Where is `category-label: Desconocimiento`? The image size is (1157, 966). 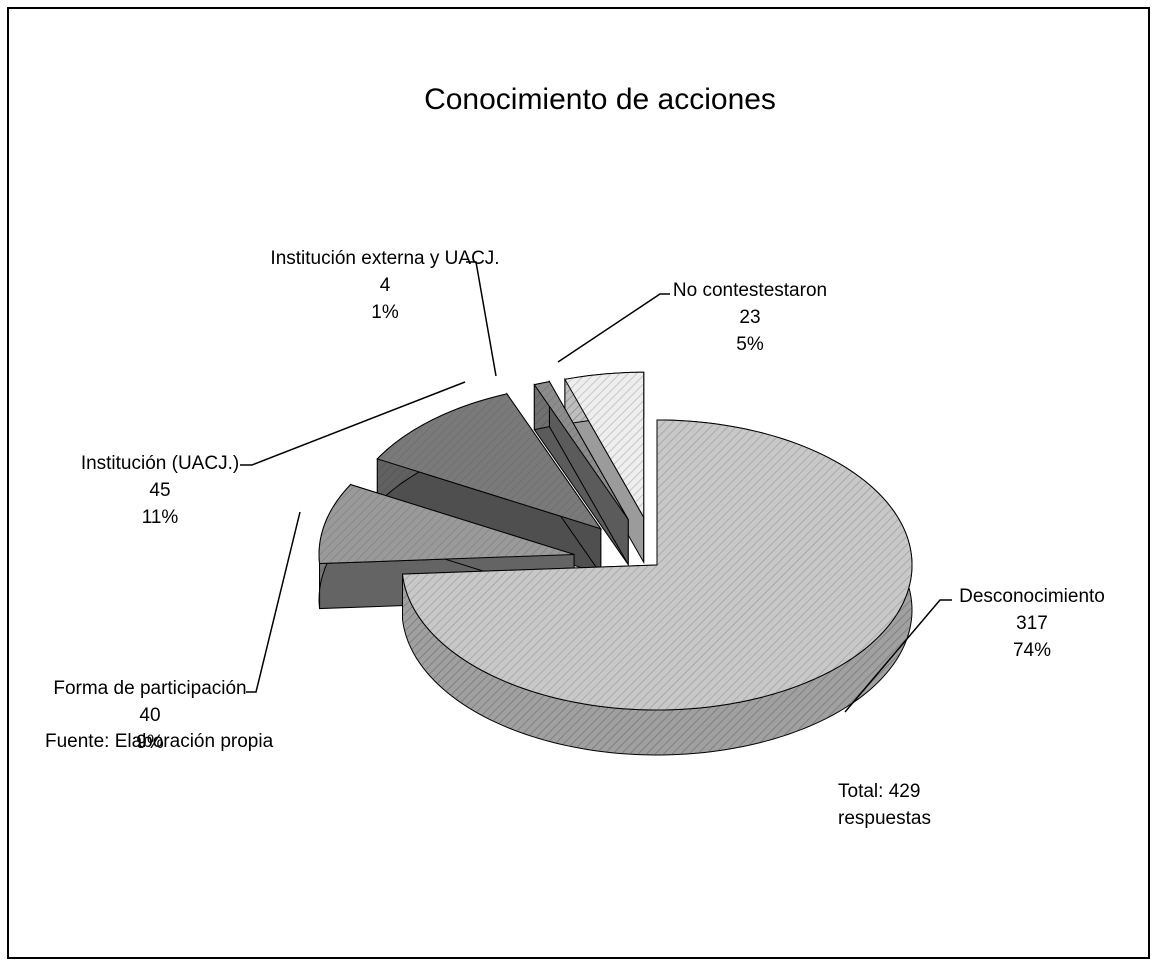
category-label: Desconocimiento is located at coordinates (1032, 596).